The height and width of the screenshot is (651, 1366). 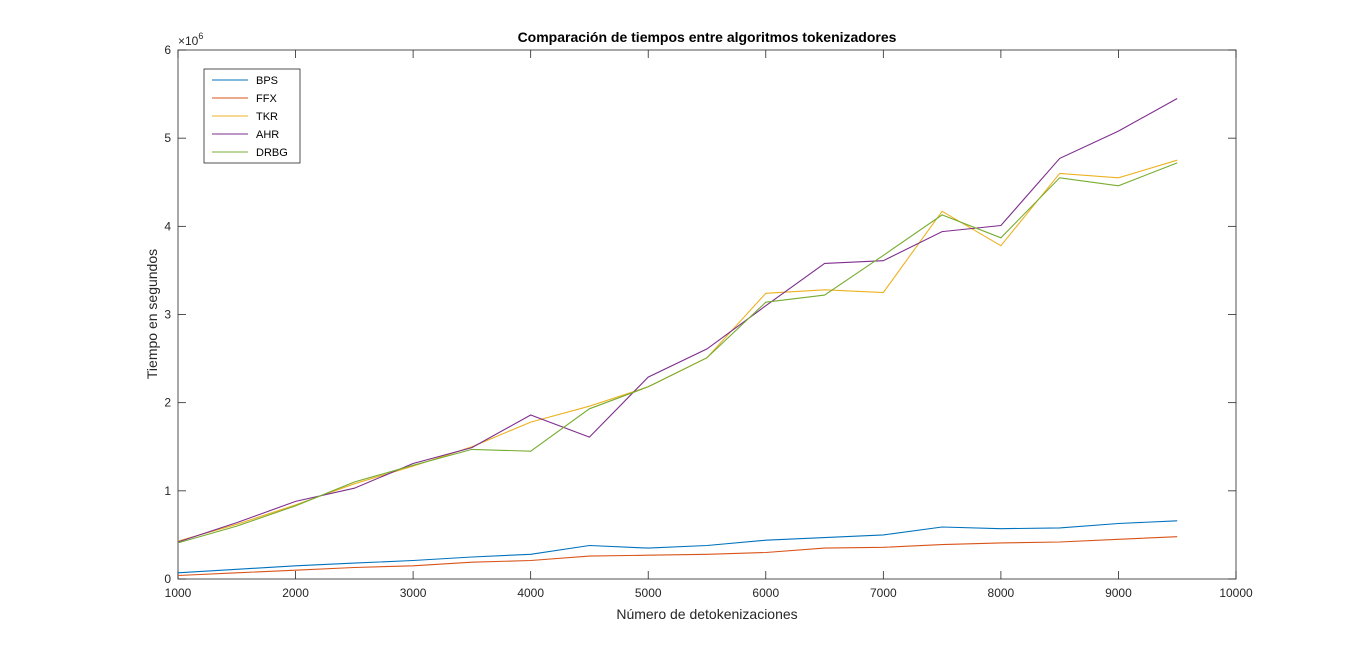 I want to click on series-line-ffx, so click(x=677, y=556).